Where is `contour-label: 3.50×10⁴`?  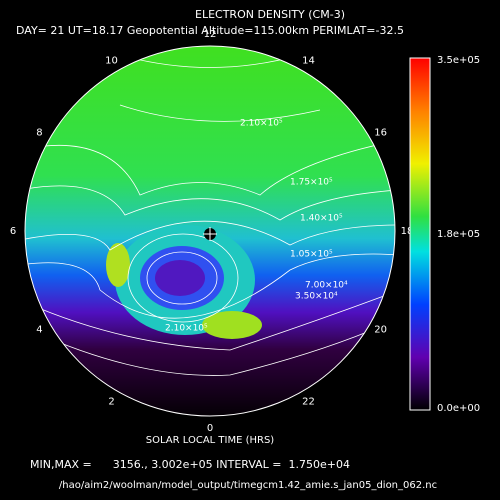 contour-label: 3.50×10⁴ is located at coordinates (316, 297).